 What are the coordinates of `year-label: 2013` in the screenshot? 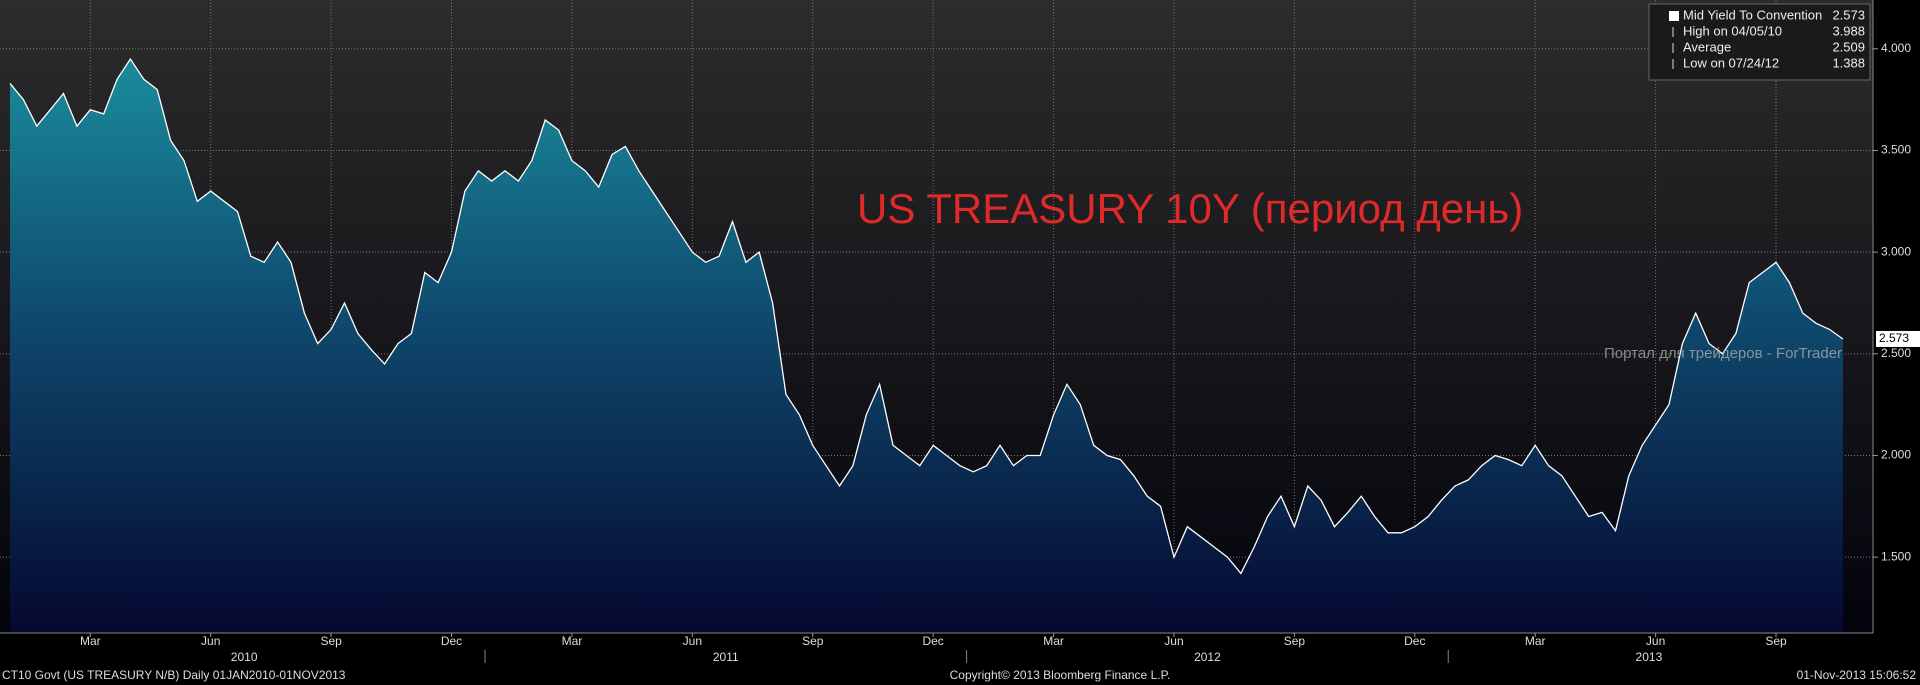 It's located at (1649, 657).